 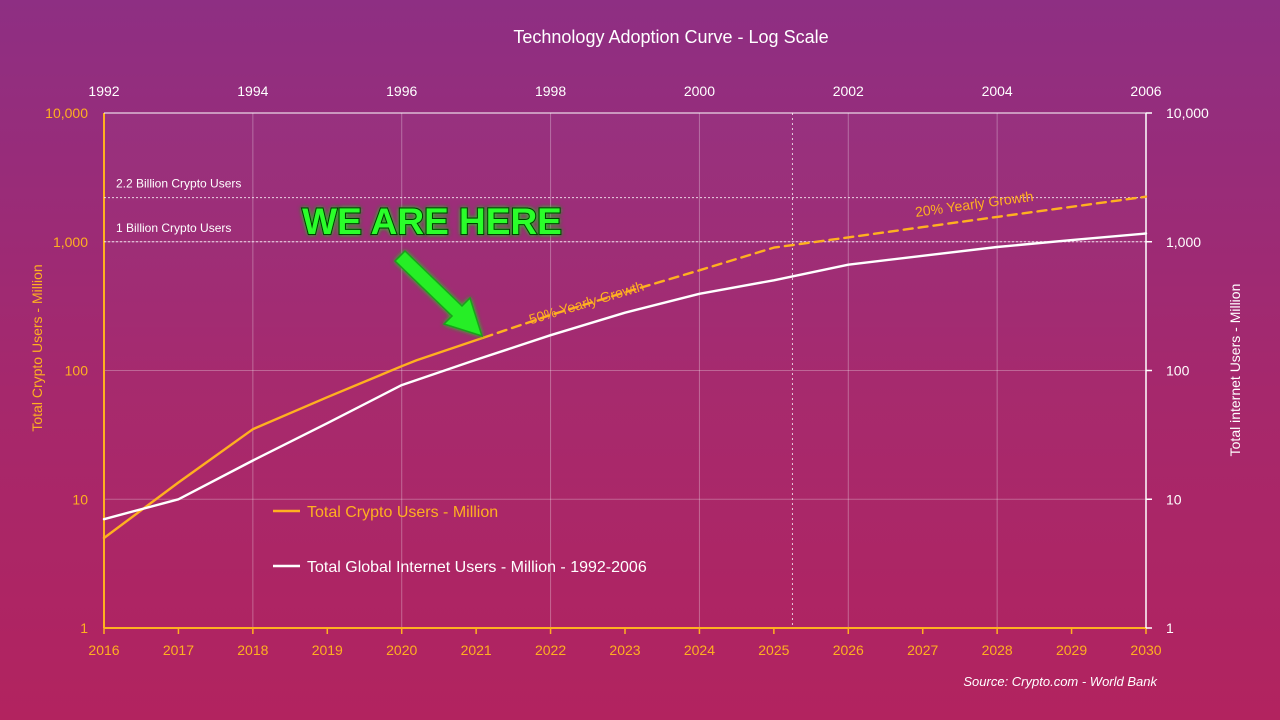 What do you see at coordinates (699, 650) in the screenshot?
I see `x-bottom-tick-label: 2024` at bounding box center [699, 650].